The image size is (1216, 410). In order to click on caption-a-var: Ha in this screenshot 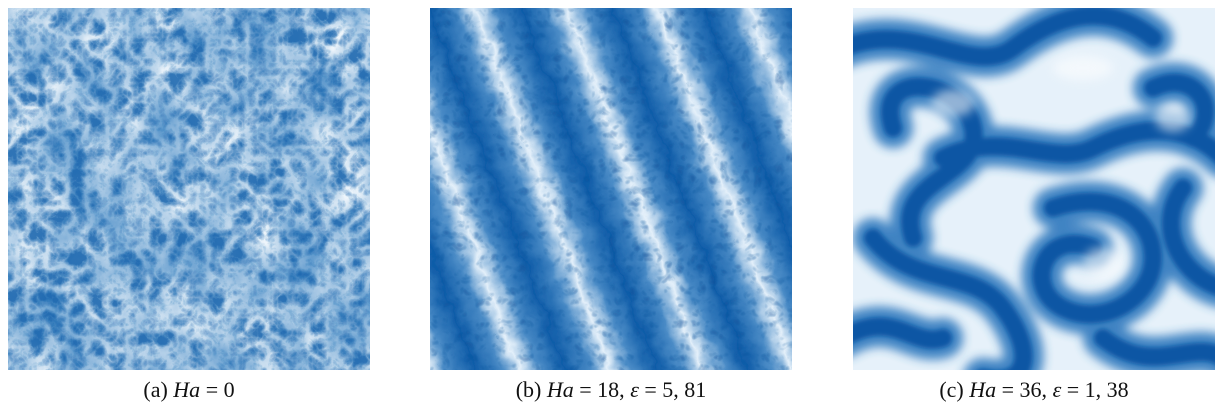, I will do `click(187, 389)`.